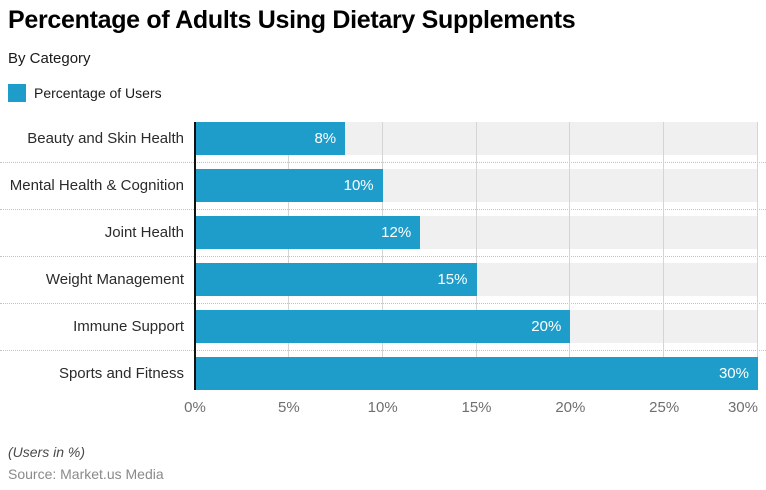 The height and width of the screenshot is (490, 766). Describe the element at coordinates (289, 185) in the screenshot. I see `bar: 10%` at that location.